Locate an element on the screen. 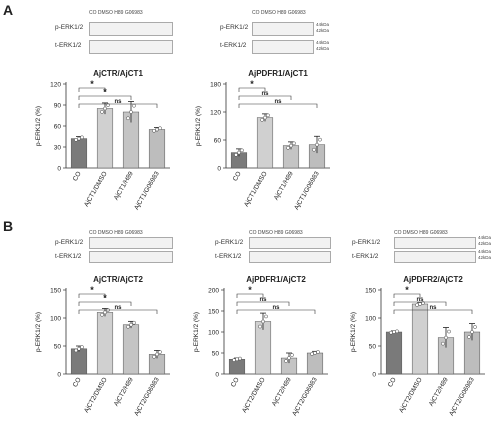 The width and height of the screenshot is (500, 429). x-tick-label: CO is located at coordinates (237, 177).